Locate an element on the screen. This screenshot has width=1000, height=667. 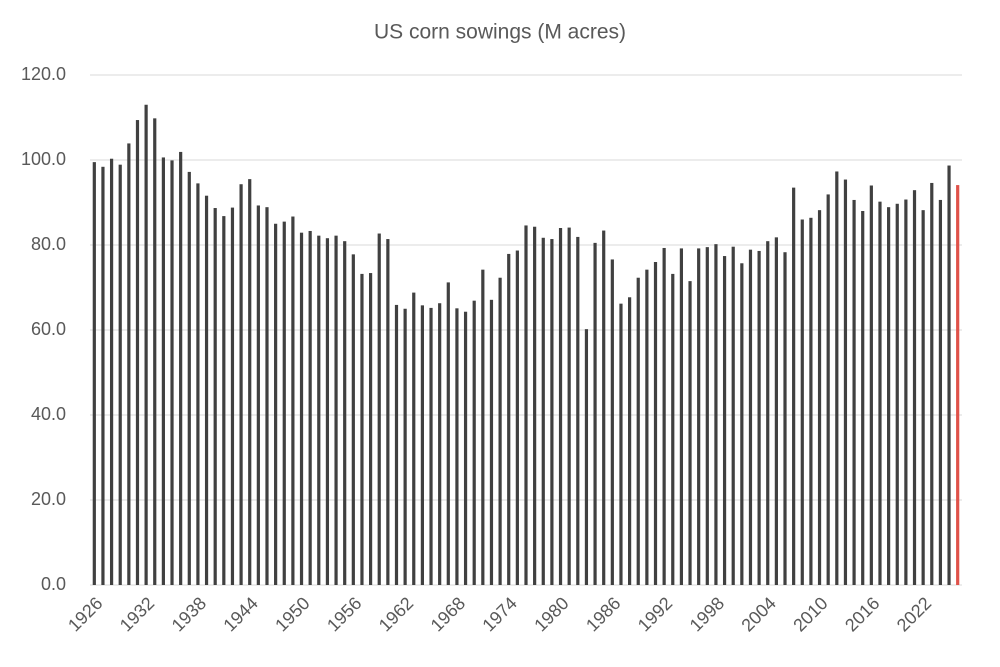
x-tick-label: 1932 is located at coordinates (137, 614).